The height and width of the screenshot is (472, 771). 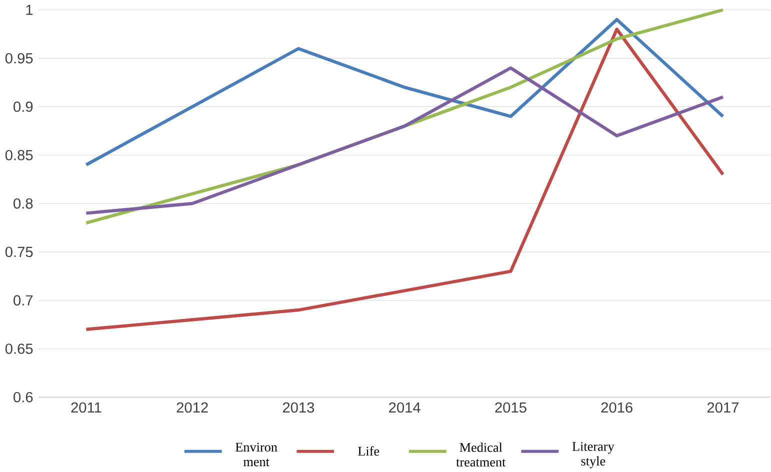 What do you see at coordinates (86, 407) in the screenshot?
I see `x-tick-label: 2011` at bounding box center [86, 407].